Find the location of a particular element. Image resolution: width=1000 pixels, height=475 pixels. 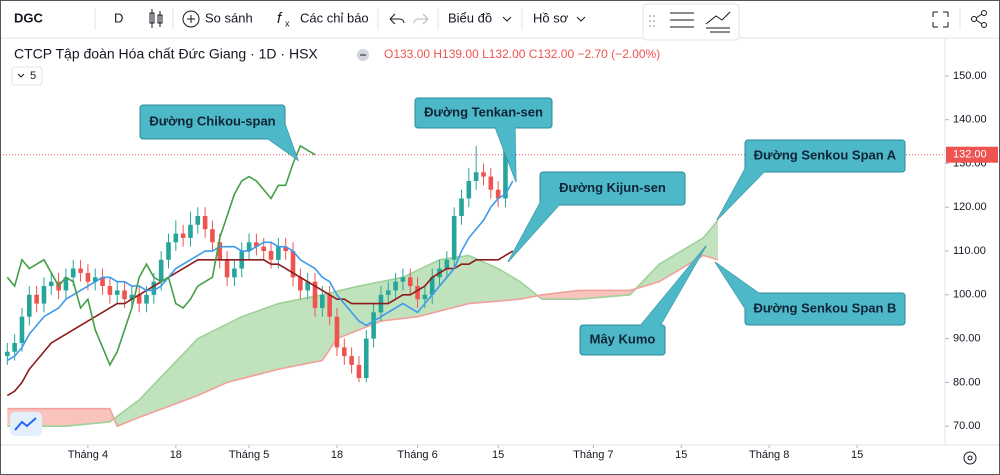

symbol: DGC is located at coordinates (29, 17).